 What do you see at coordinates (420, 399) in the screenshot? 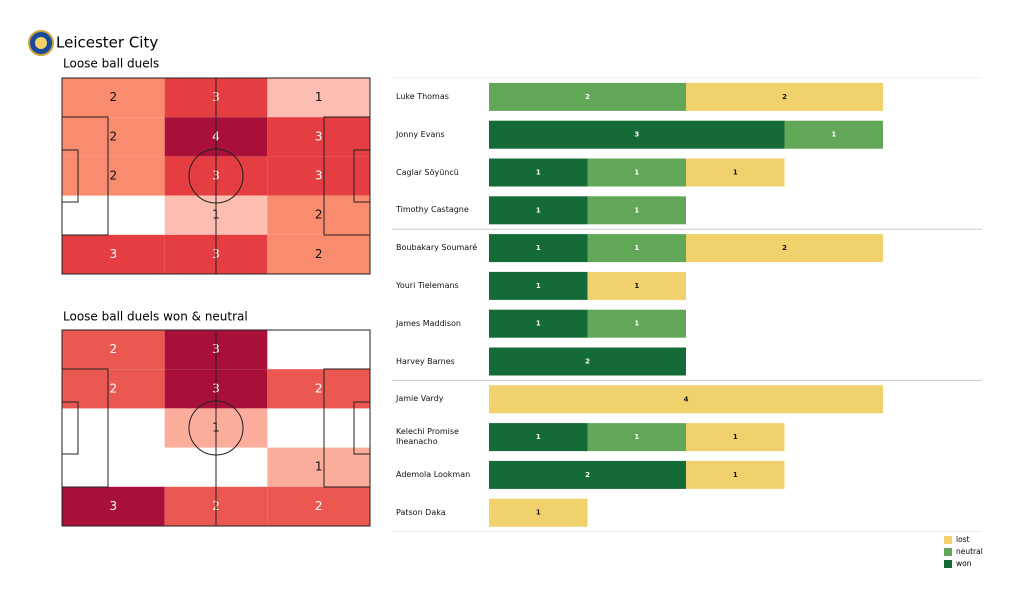
I see `y-tick-label: Jamie Vardy` at bounding box center [420, 399].